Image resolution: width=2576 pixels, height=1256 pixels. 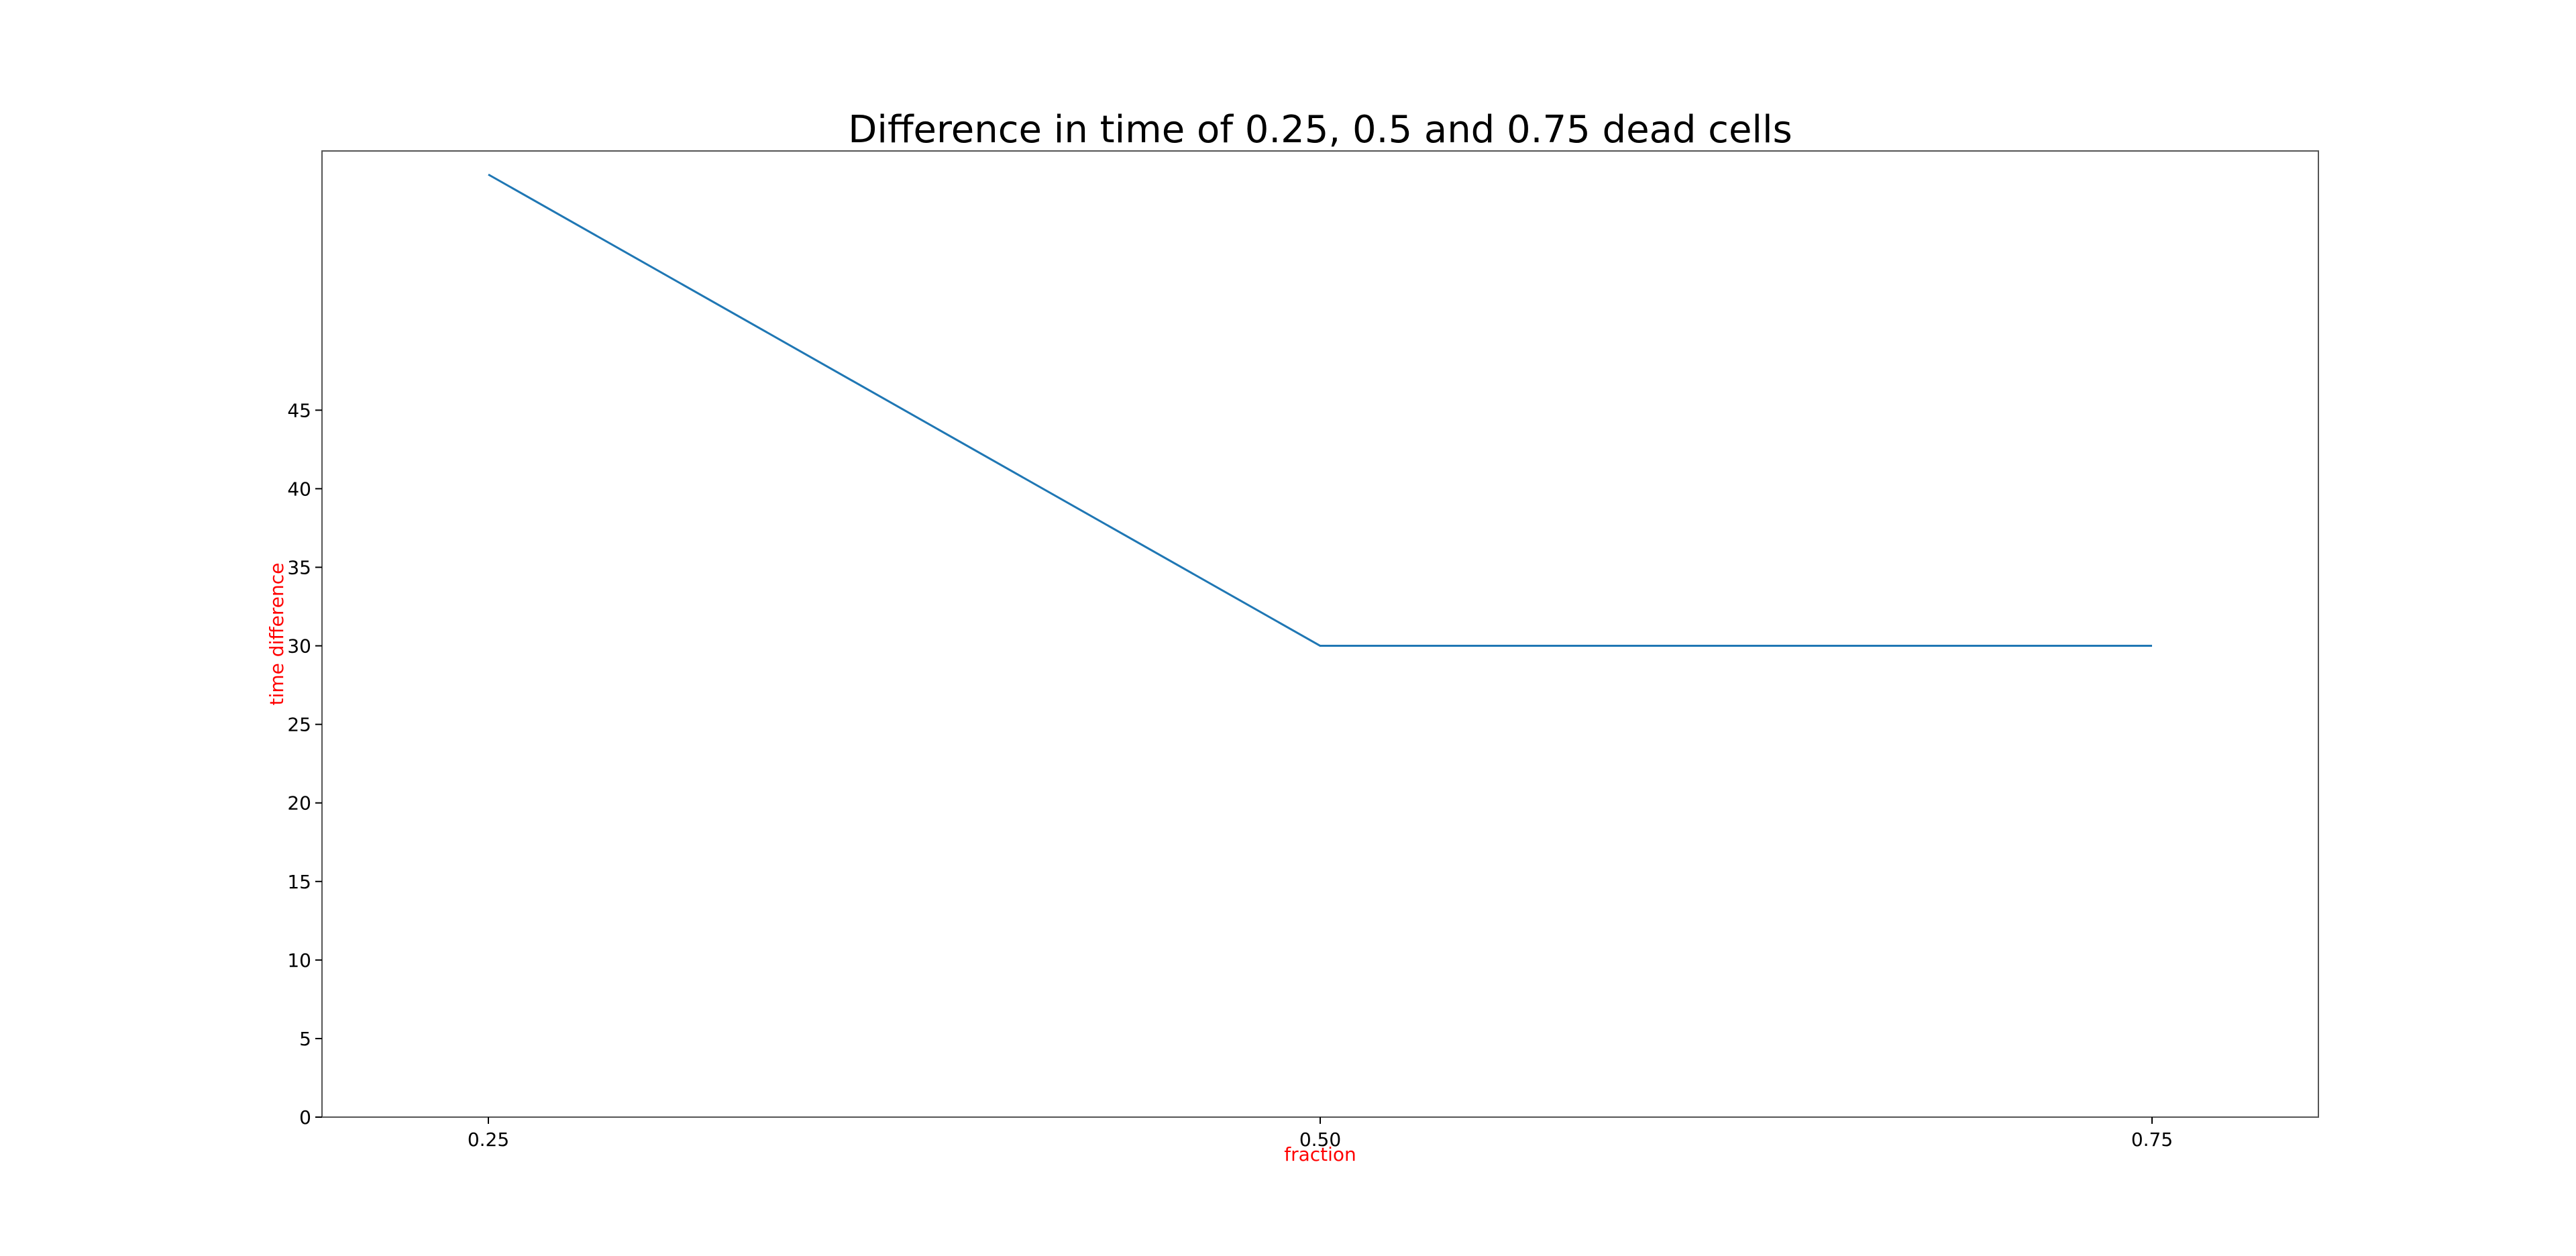 What do you see at coordinates (299, 882) in the screenshot?
I see `y-tick-label: 15` at bounding box center [299, 882].